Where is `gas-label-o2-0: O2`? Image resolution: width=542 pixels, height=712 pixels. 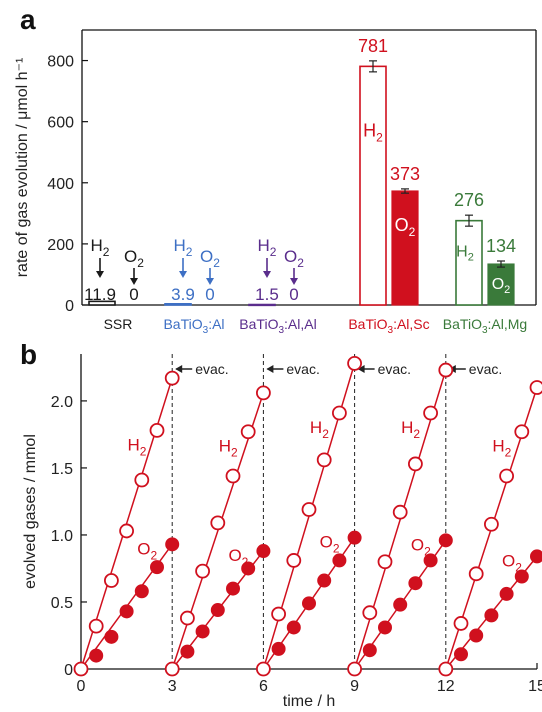 gas-label-o2-0: O2 is located at coordinates (134, 258).